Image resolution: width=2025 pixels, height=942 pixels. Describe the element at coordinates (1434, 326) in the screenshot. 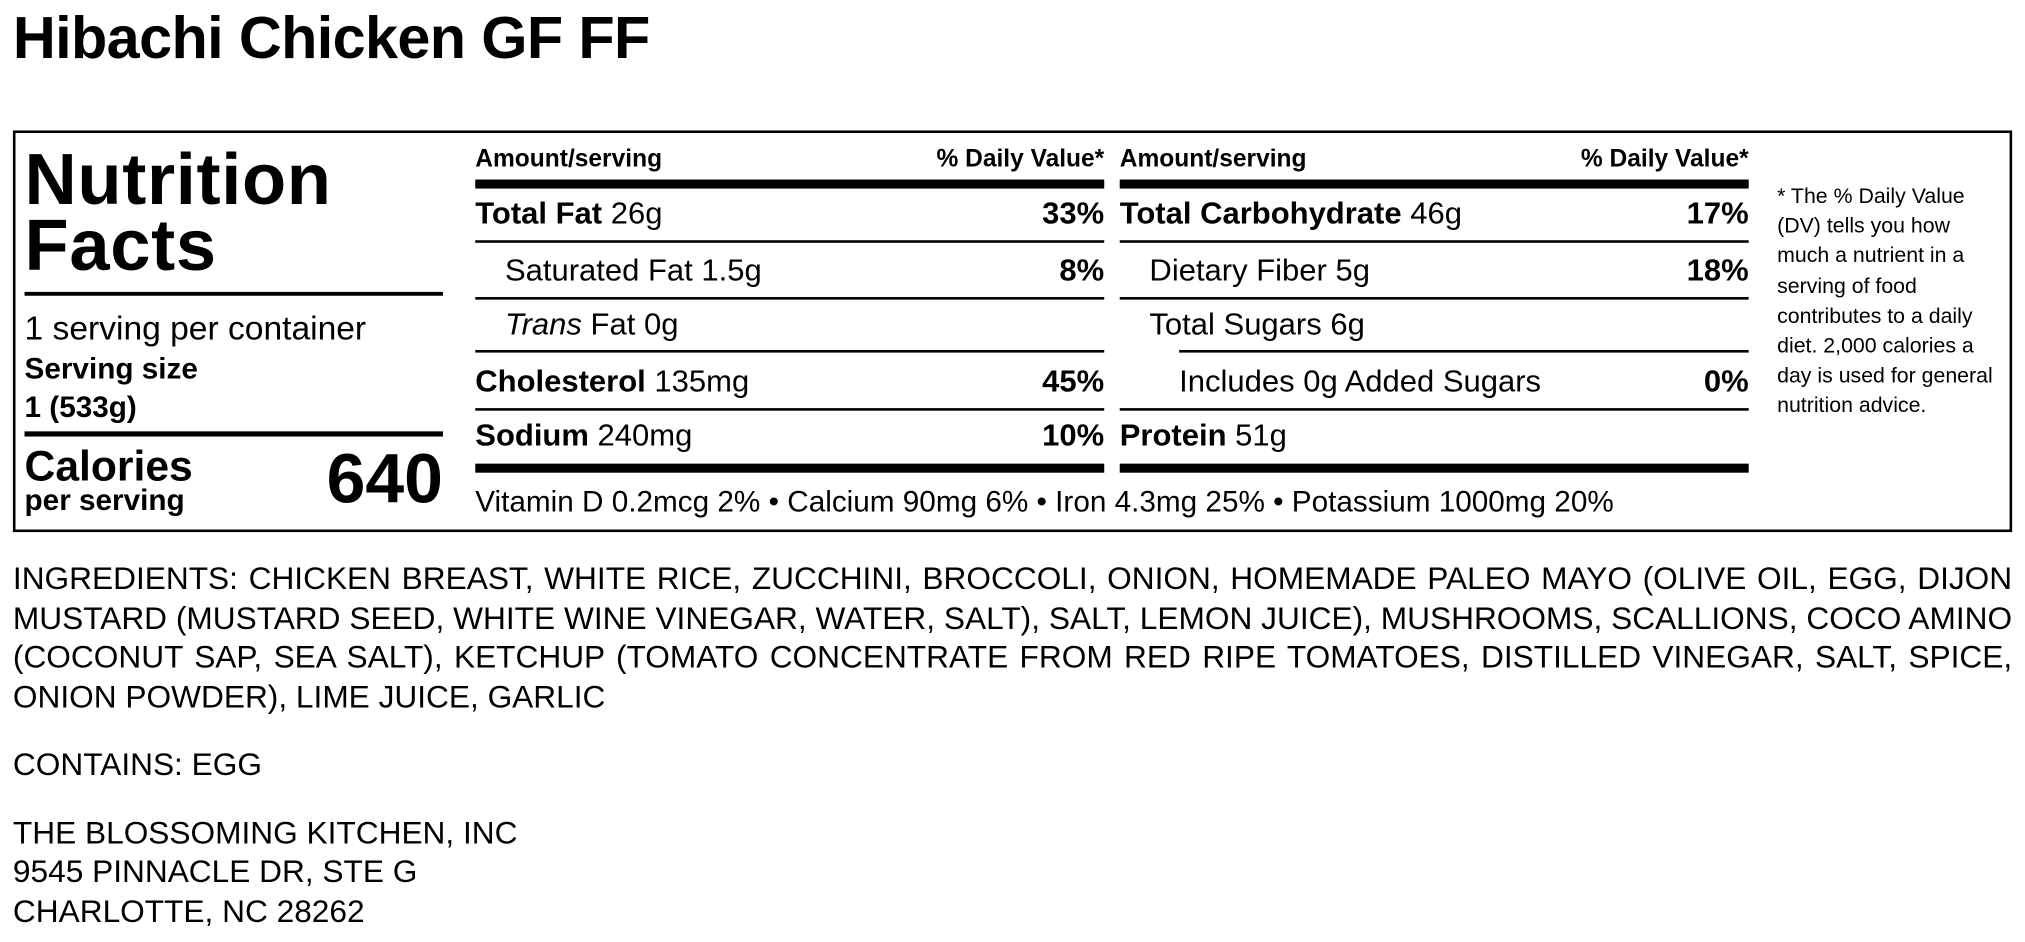

I see `nutrient-row-total-sugars: Total Sugars 6g` at that location.